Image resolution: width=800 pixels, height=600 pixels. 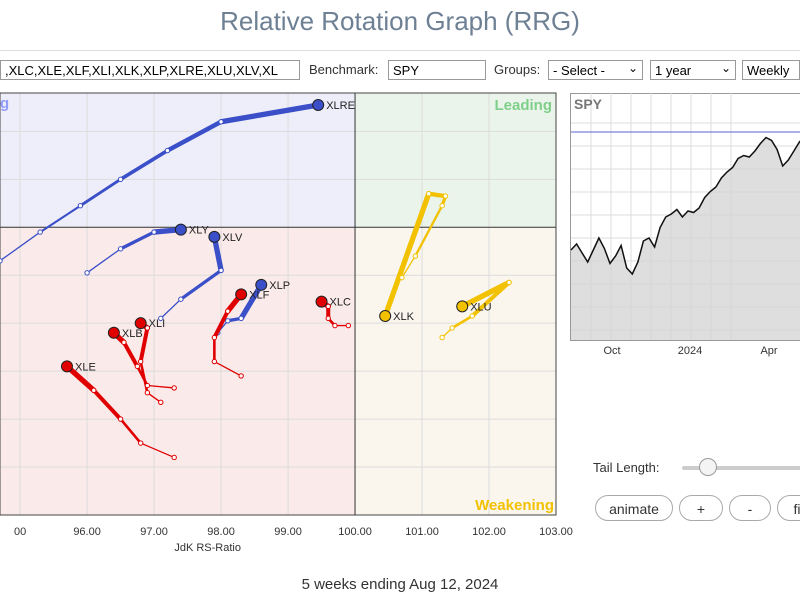 I want to click on head-point-xlk, so click(x=385, y=315).